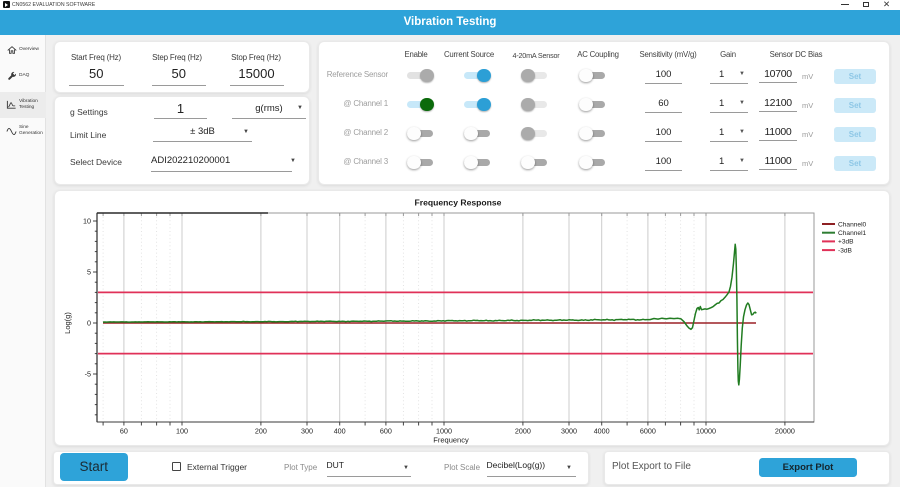 The width and height of the screenshot is (900, 487). I want to click on svg-text: 5, so click(89, 271).